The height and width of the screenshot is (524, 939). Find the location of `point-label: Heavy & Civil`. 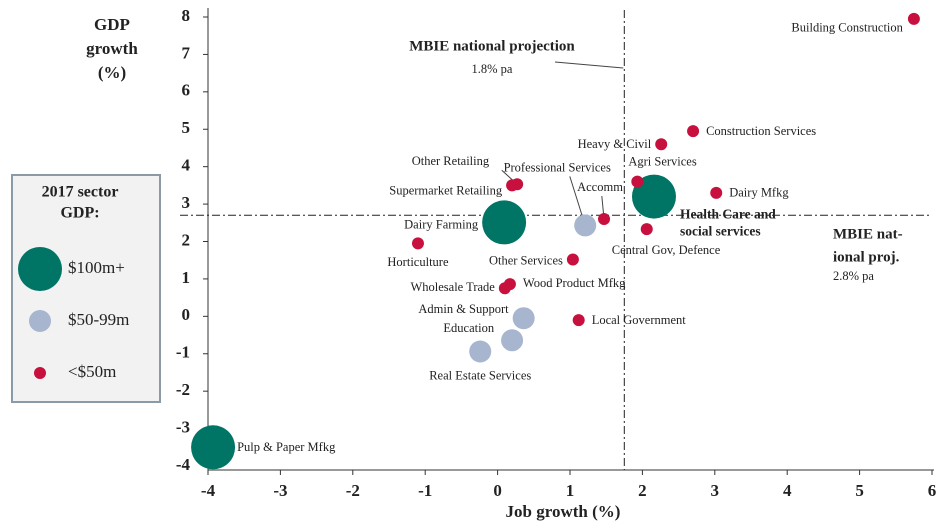

point-label: Heavy & Civil is located at coordinates (615, 144).